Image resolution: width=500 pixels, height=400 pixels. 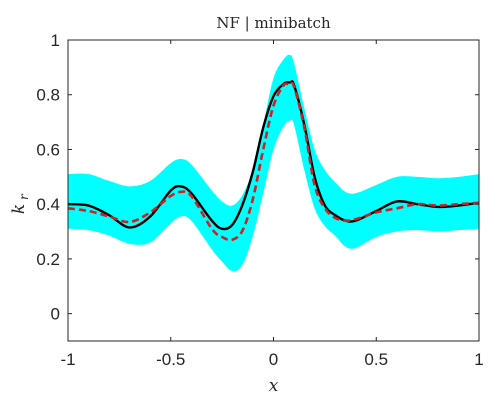 I want to click on x-tick-label: 0, so click(x=273, y=359).